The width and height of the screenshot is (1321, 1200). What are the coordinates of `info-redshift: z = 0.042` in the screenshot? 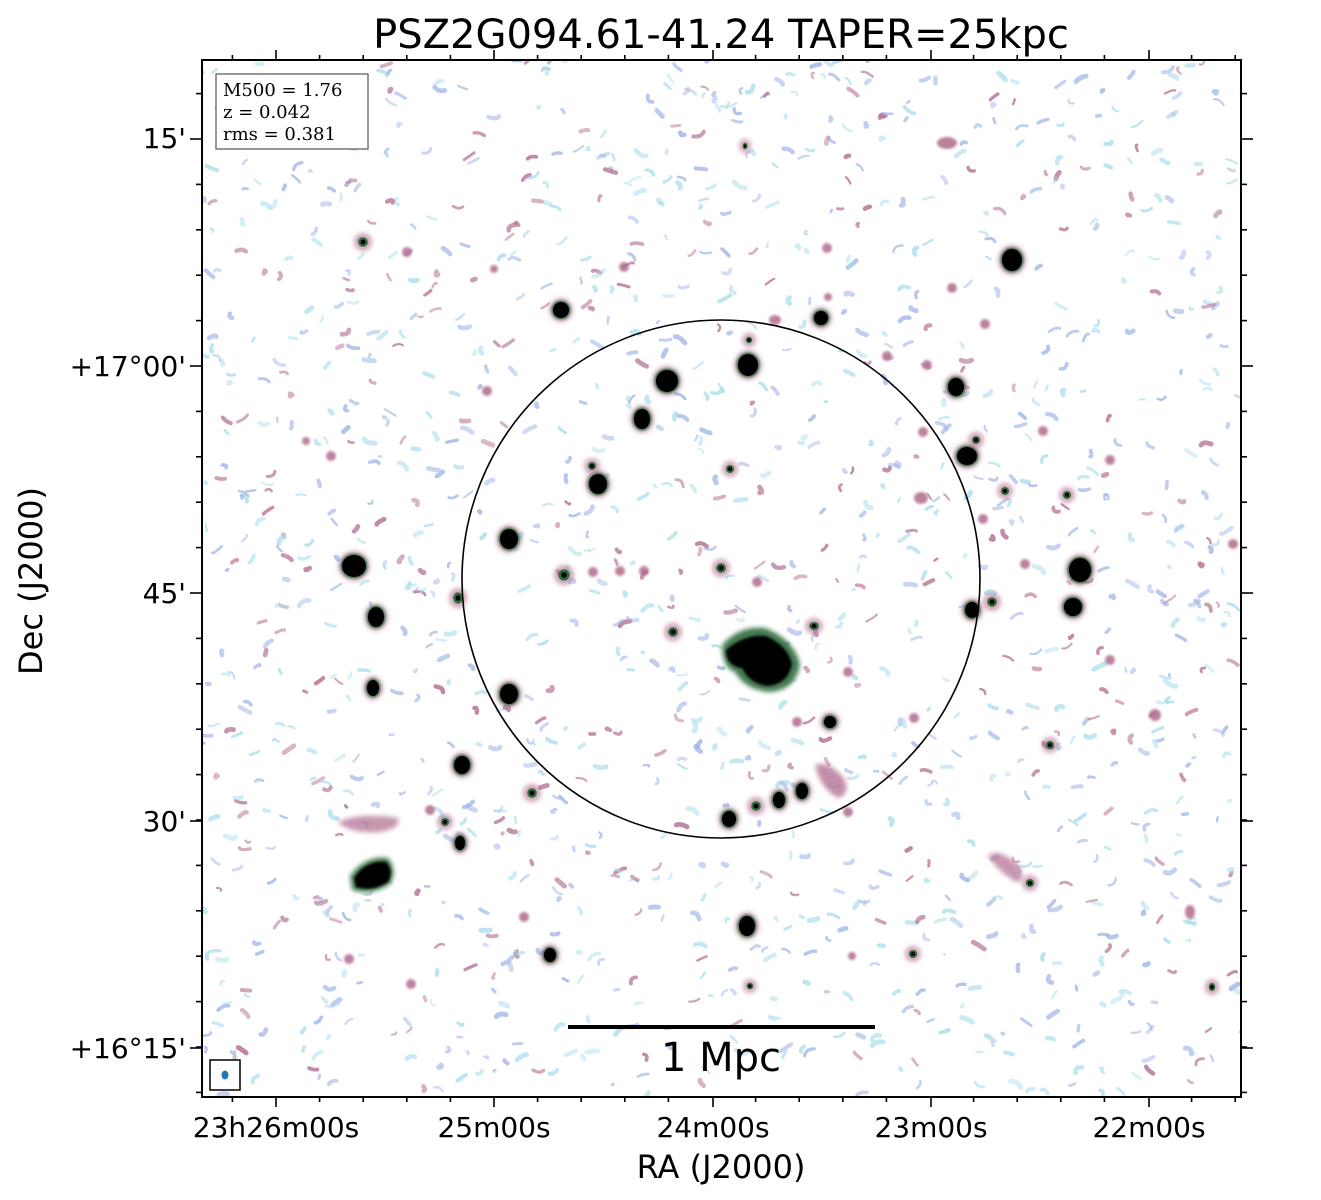 It's located at (267, 112).